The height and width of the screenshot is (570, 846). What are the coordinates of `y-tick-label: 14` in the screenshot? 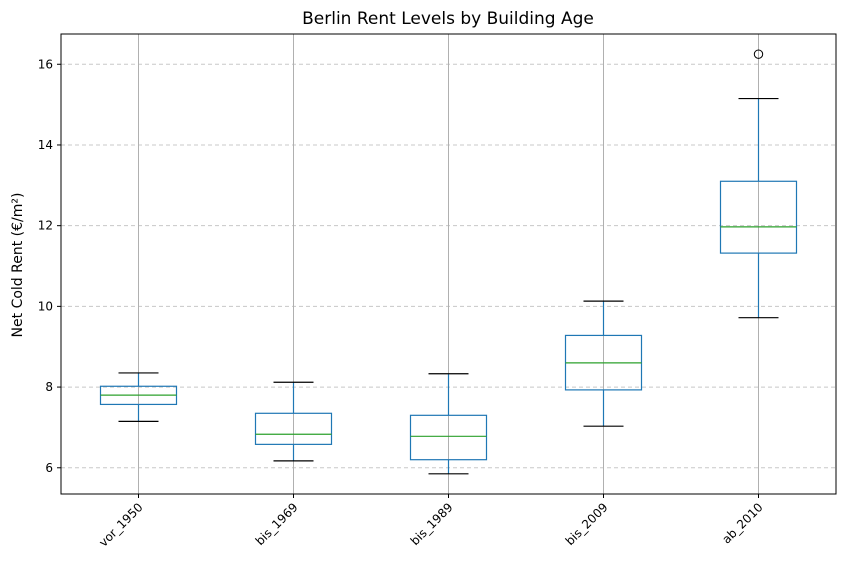 It's located at (45, 145).